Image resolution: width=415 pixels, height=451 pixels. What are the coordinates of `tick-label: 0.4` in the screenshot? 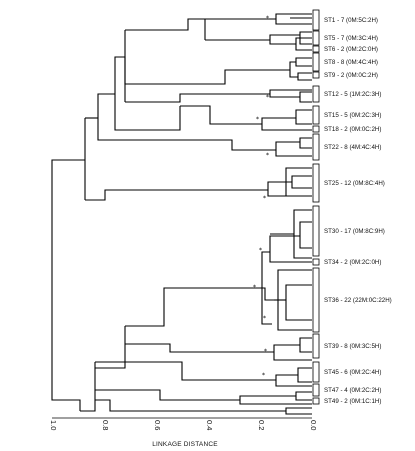 It's located at (209, 425).